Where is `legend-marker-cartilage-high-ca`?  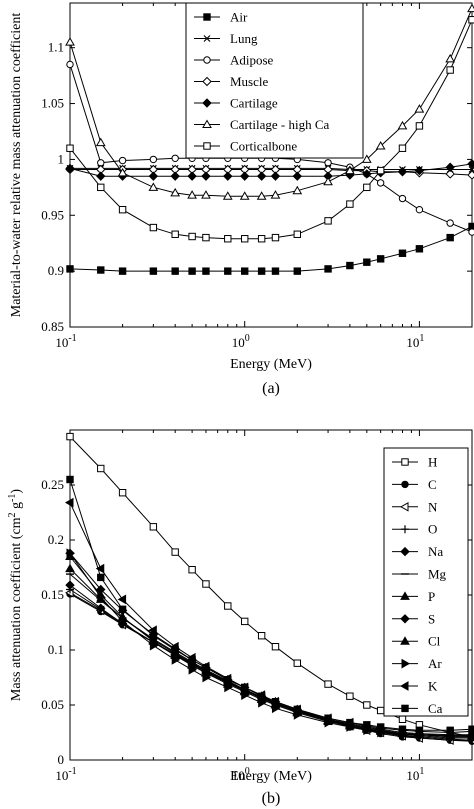
legend-marker-cartilage-high-ca is located at coordinates (207, 123).